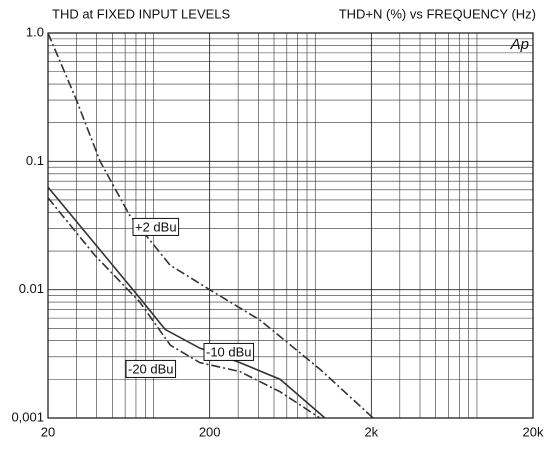 The width and height of the screenshot is (555, 454). Describe the element at coordinates (519, 44) in the screenshot. I see `logo: Ap` at that location.